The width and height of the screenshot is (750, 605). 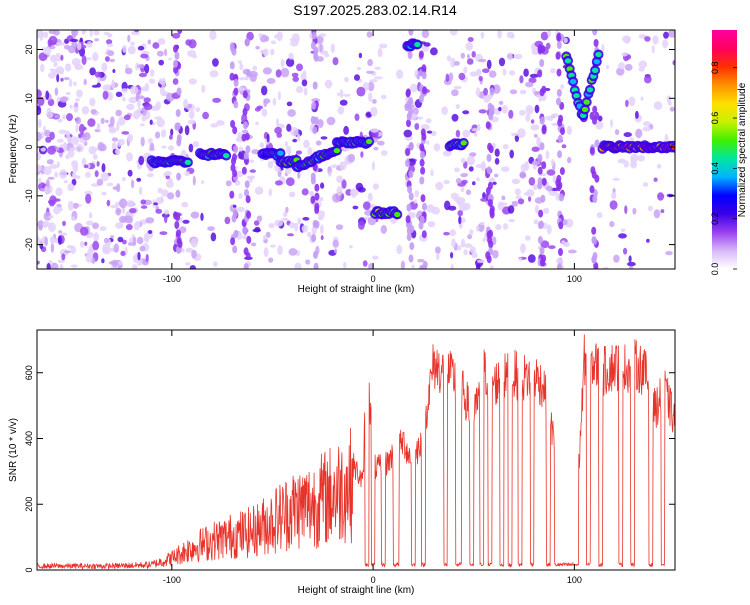 I want to click on x-tick-label: 100, so click(x=574, y=580).